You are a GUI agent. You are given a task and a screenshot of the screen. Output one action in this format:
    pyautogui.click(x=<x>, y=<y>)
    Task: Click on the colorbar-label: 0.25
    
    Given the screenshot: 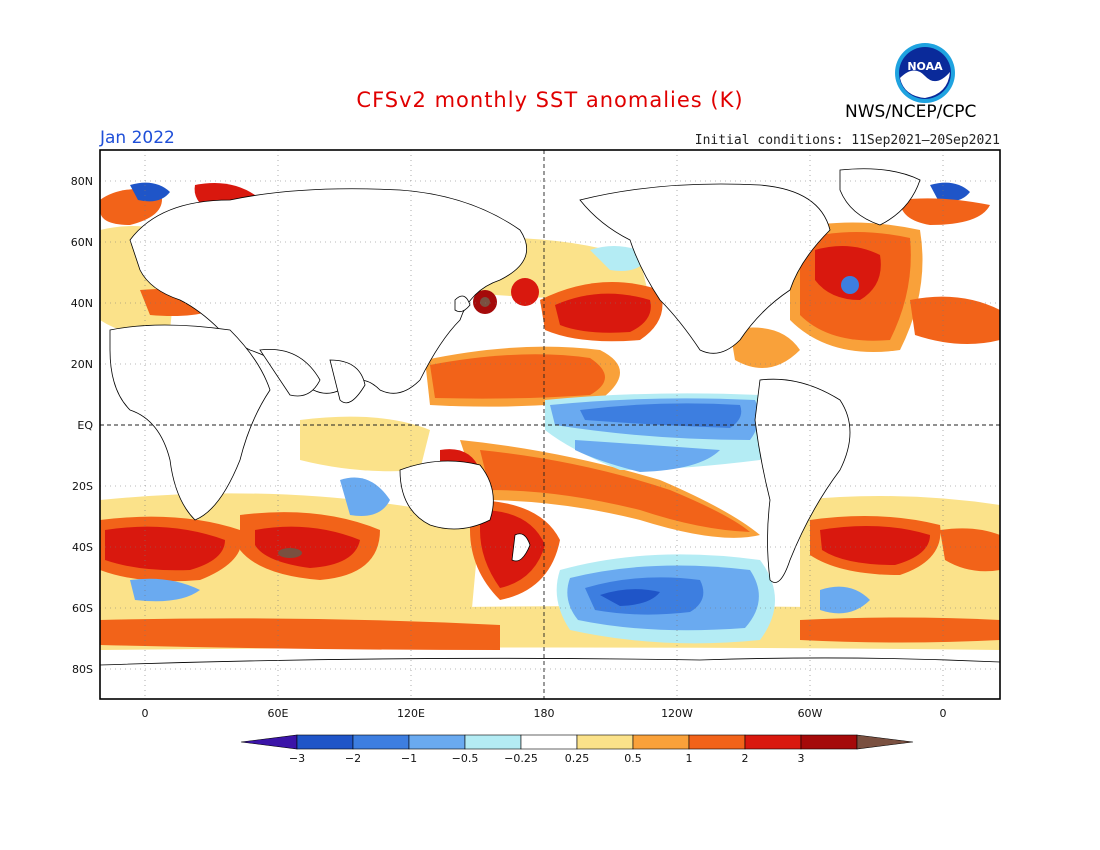 What is the action you would take?
    pyautogui.click(x=577, y=758)
    